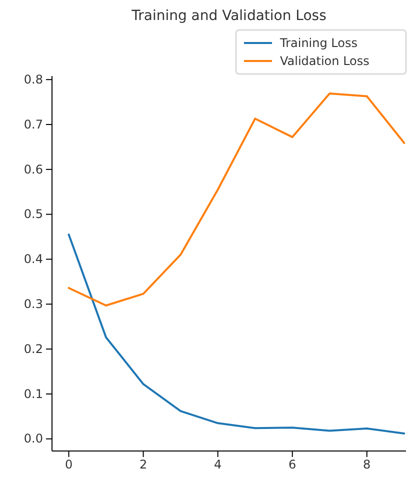  What do you see at coordinates (218, 465) in the screenshot?
I see `x-tick-label: 4` at bounding box center [218, 465].